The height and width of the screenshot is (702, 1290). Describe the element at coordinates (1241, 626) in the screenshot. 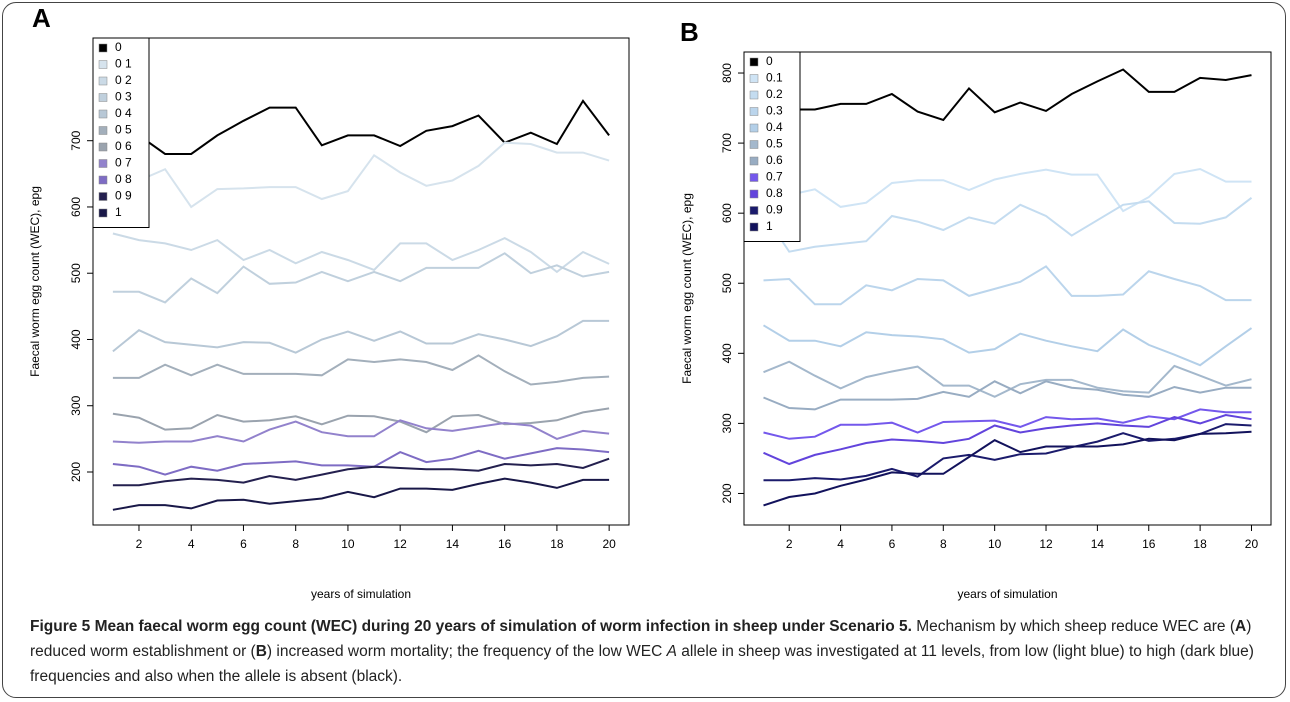

I see `caption-text: A` at that location.